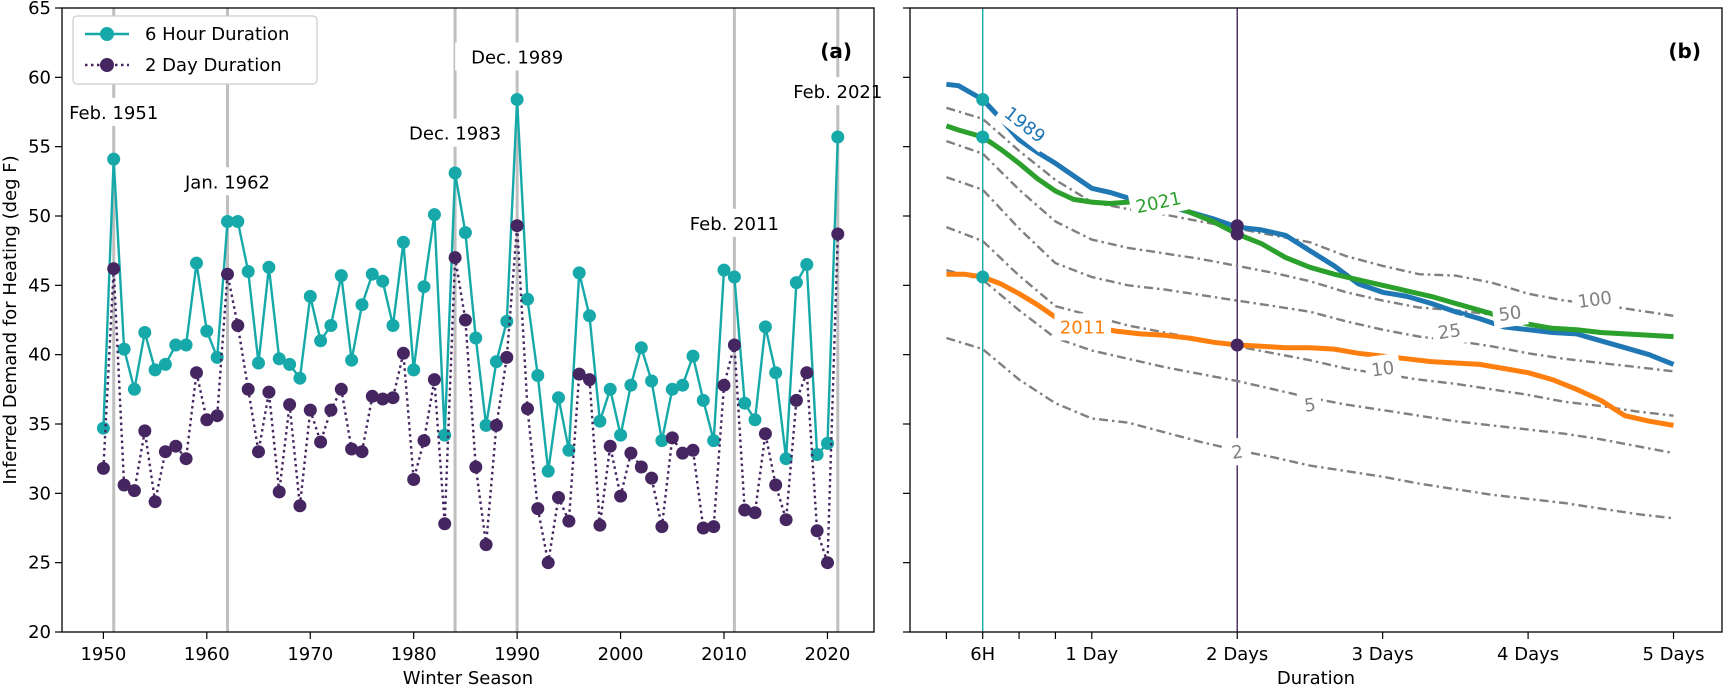 Image resolution: width=1725 pixels, height=690 pixels. I want to click on point-2-day-duration-1995, so click(569, 521).